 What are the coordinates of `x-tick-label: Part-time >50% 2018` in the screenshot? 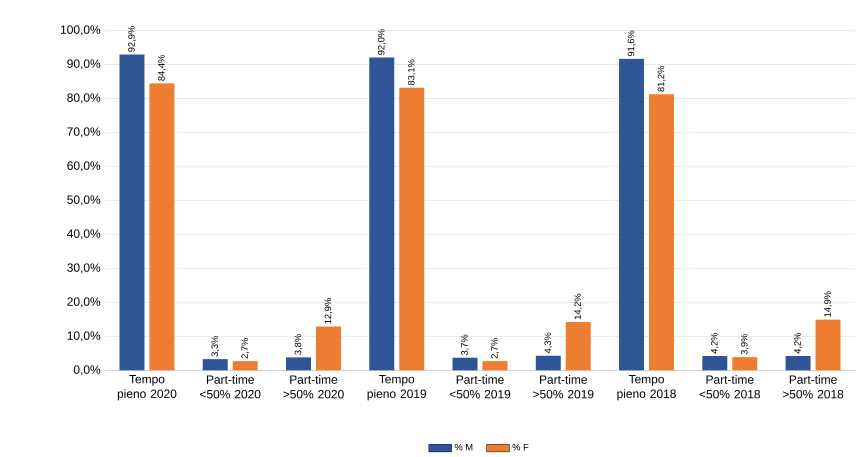 It's located at (813, 386).